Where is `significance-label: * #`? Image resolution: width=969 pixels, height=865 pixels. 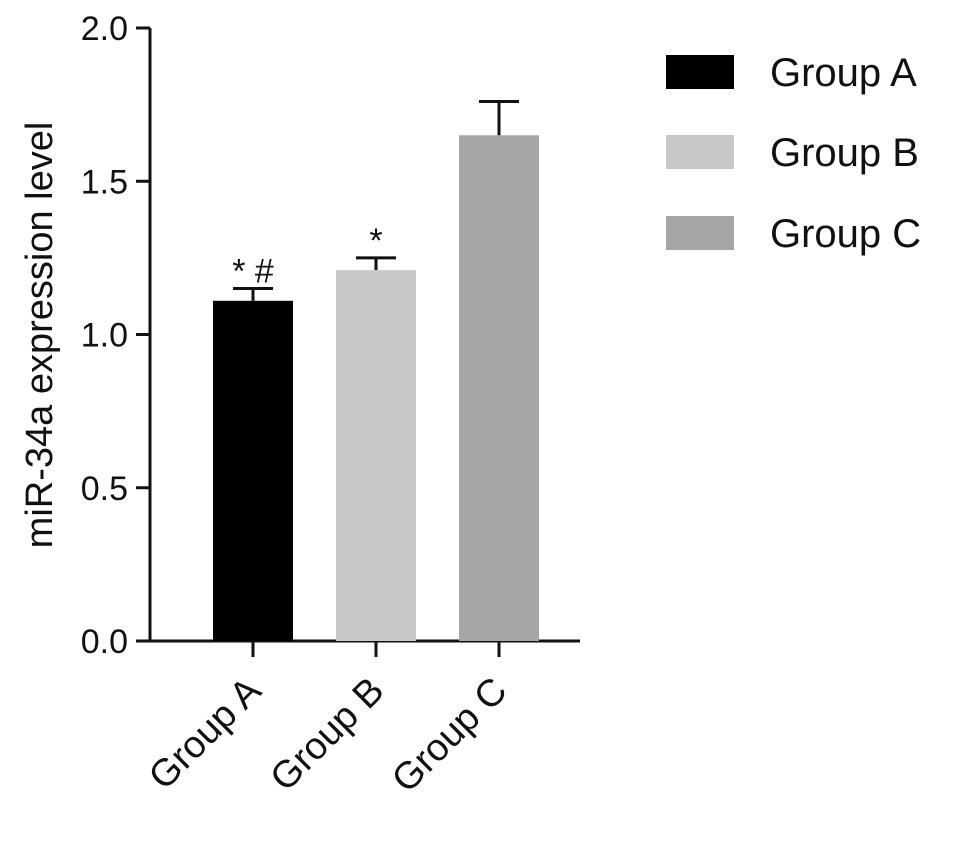
significance-label: * # is located at coordinates (253, 272).